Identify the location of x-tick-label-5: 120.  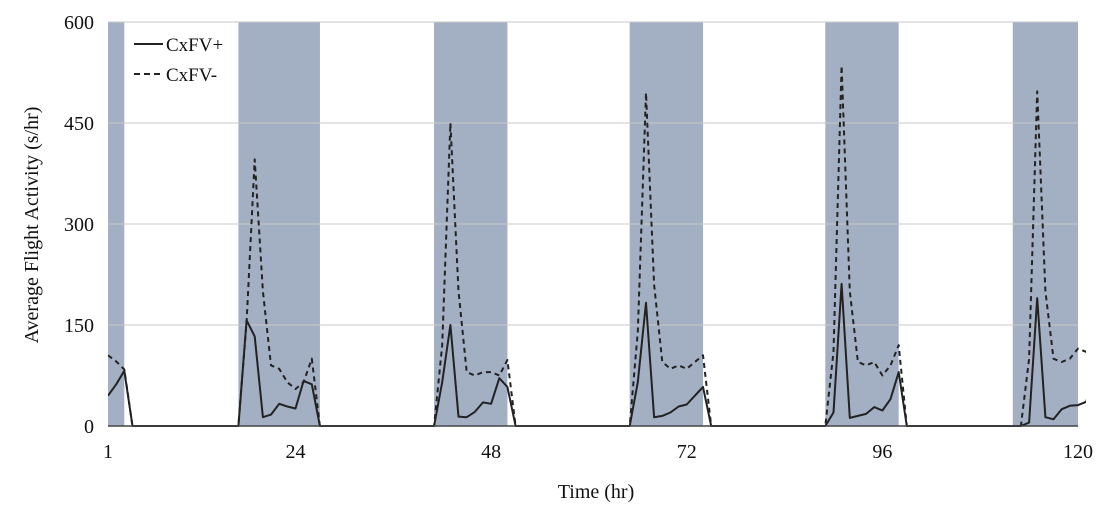
(1078, 452).